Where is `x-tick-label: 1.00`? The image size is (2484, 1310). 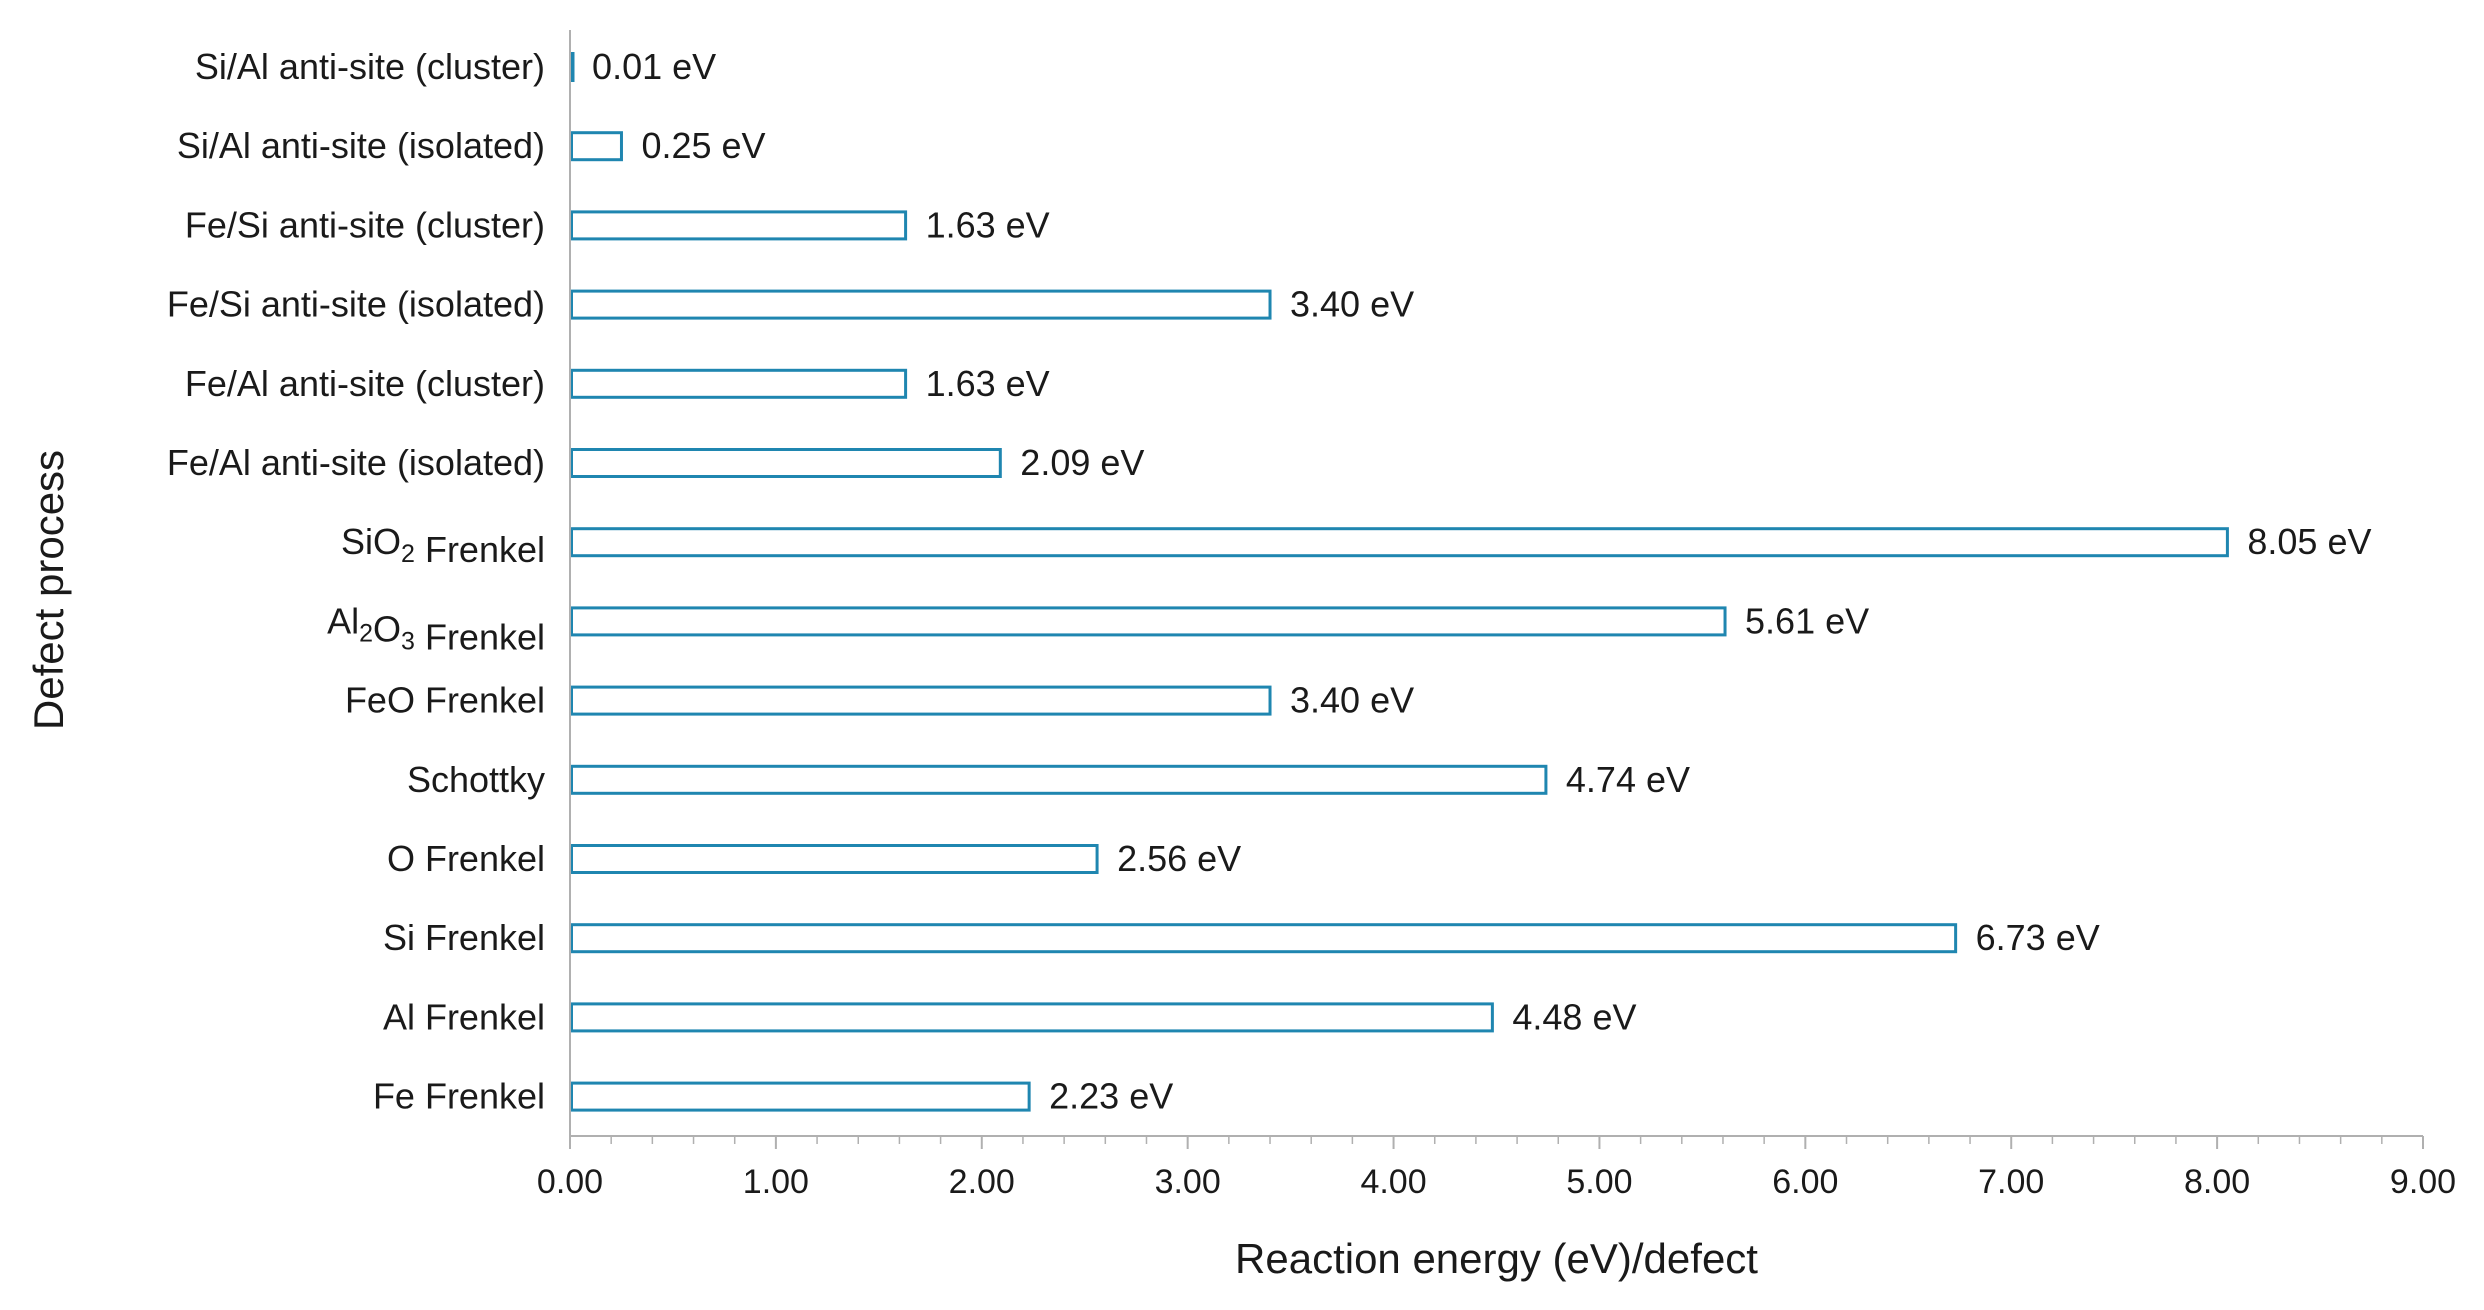 x-tick-label: 1.00 is located at coordinates (776, 1182).